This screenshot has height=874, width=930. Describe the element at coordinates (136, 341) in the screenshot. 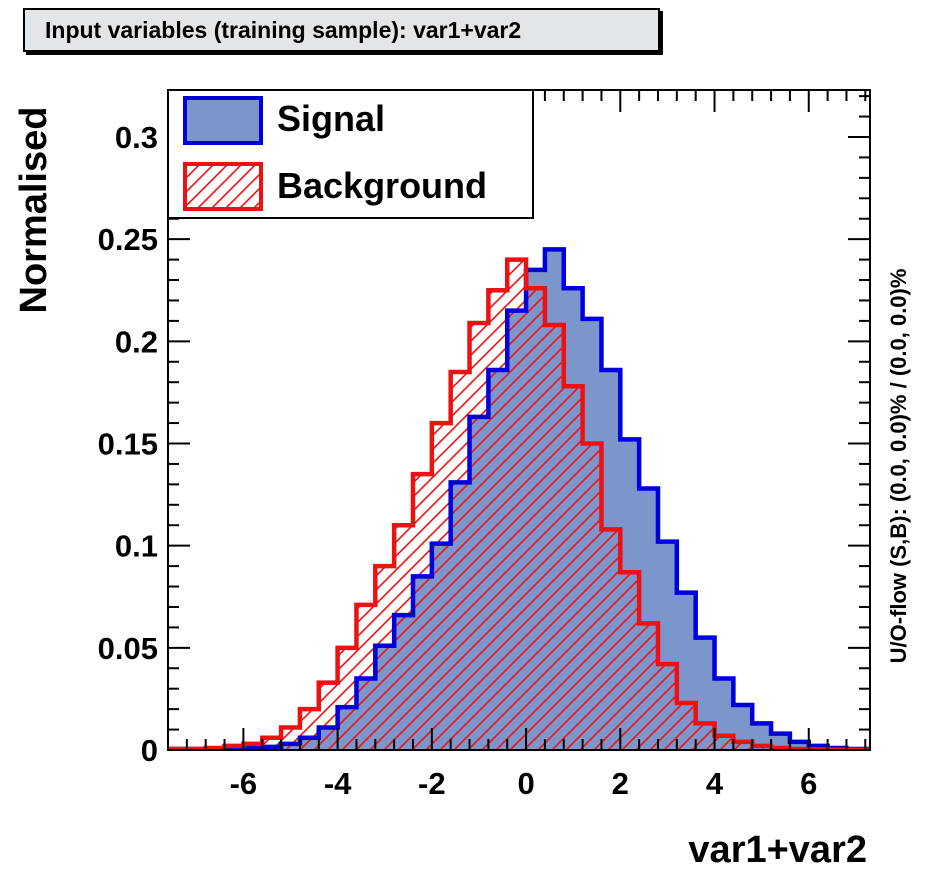

I see `y-tick-label: 0.2` at that location.